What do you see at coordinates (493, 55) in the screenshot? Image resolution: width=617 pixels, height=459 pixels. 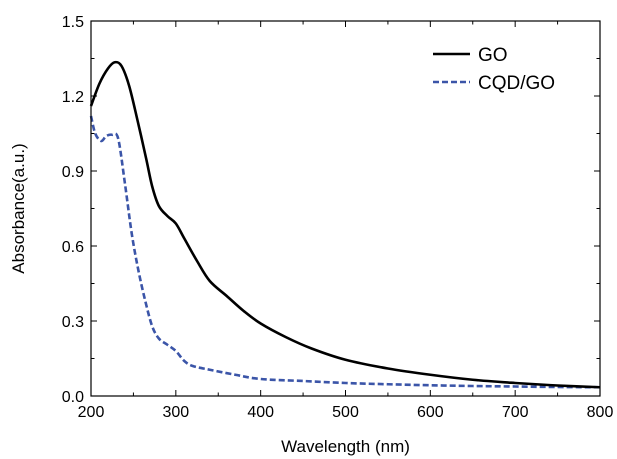 I see `legend-label: GO` at bounding box center [493, 55].